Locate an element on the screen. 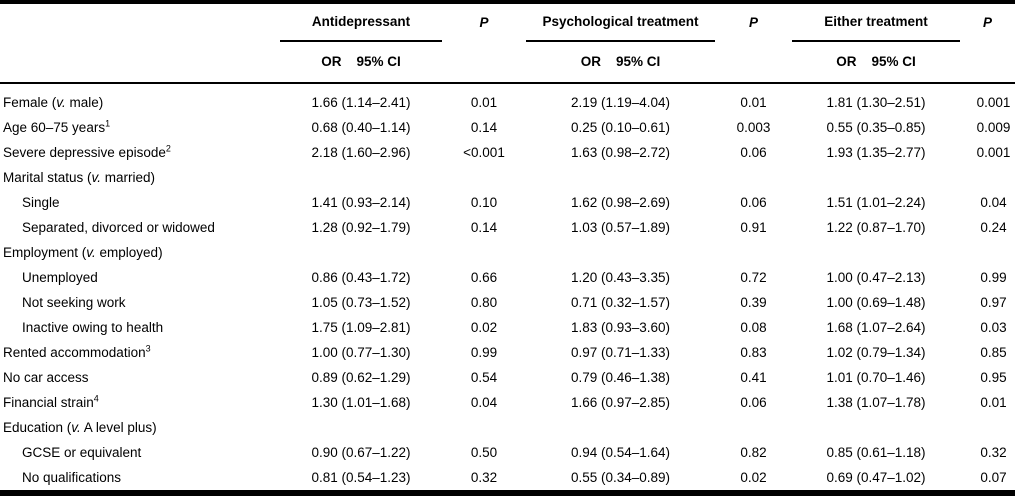  or-ci-cell: 1.22 (0.87–1.70) is located at coordinates (876, 227).